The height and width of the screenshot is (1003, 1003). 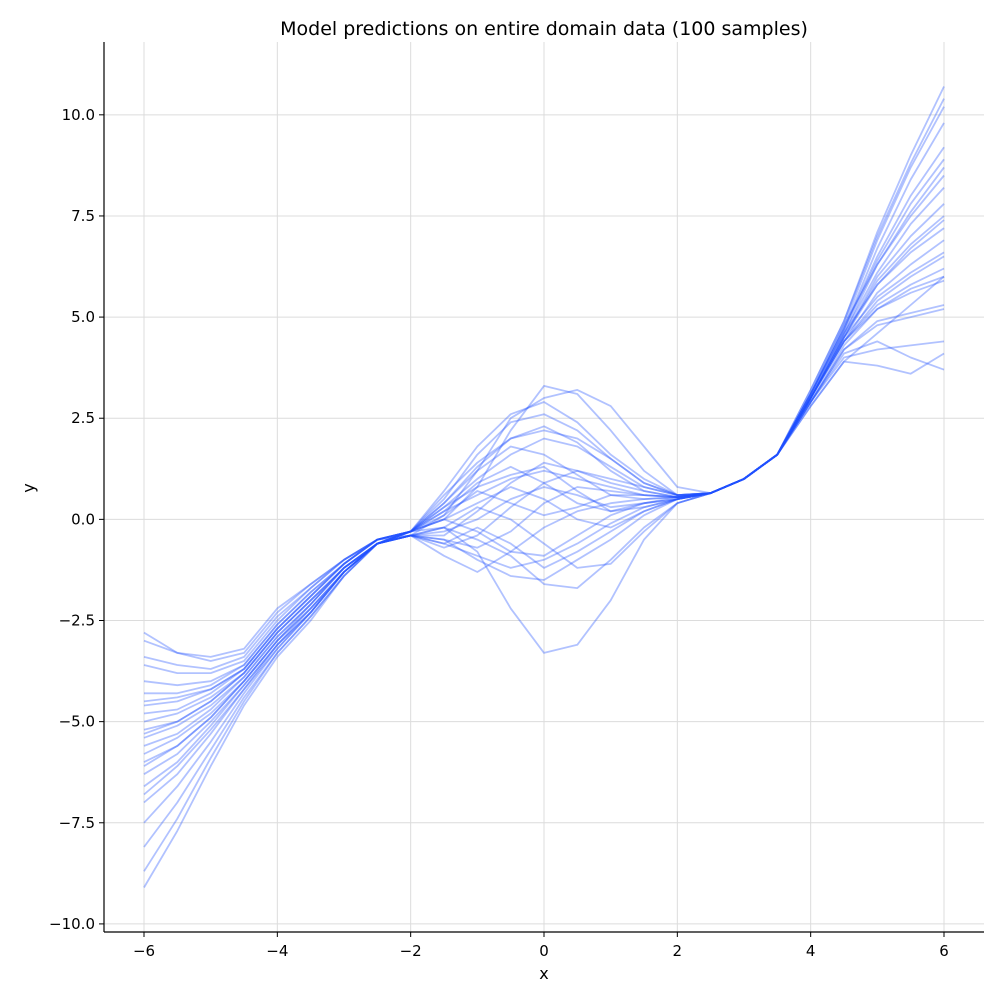 What do you see at coordinates (77, 621) in the screenshot?
I see `y-tick-label: −2.5` at bounding box center [77, 621].